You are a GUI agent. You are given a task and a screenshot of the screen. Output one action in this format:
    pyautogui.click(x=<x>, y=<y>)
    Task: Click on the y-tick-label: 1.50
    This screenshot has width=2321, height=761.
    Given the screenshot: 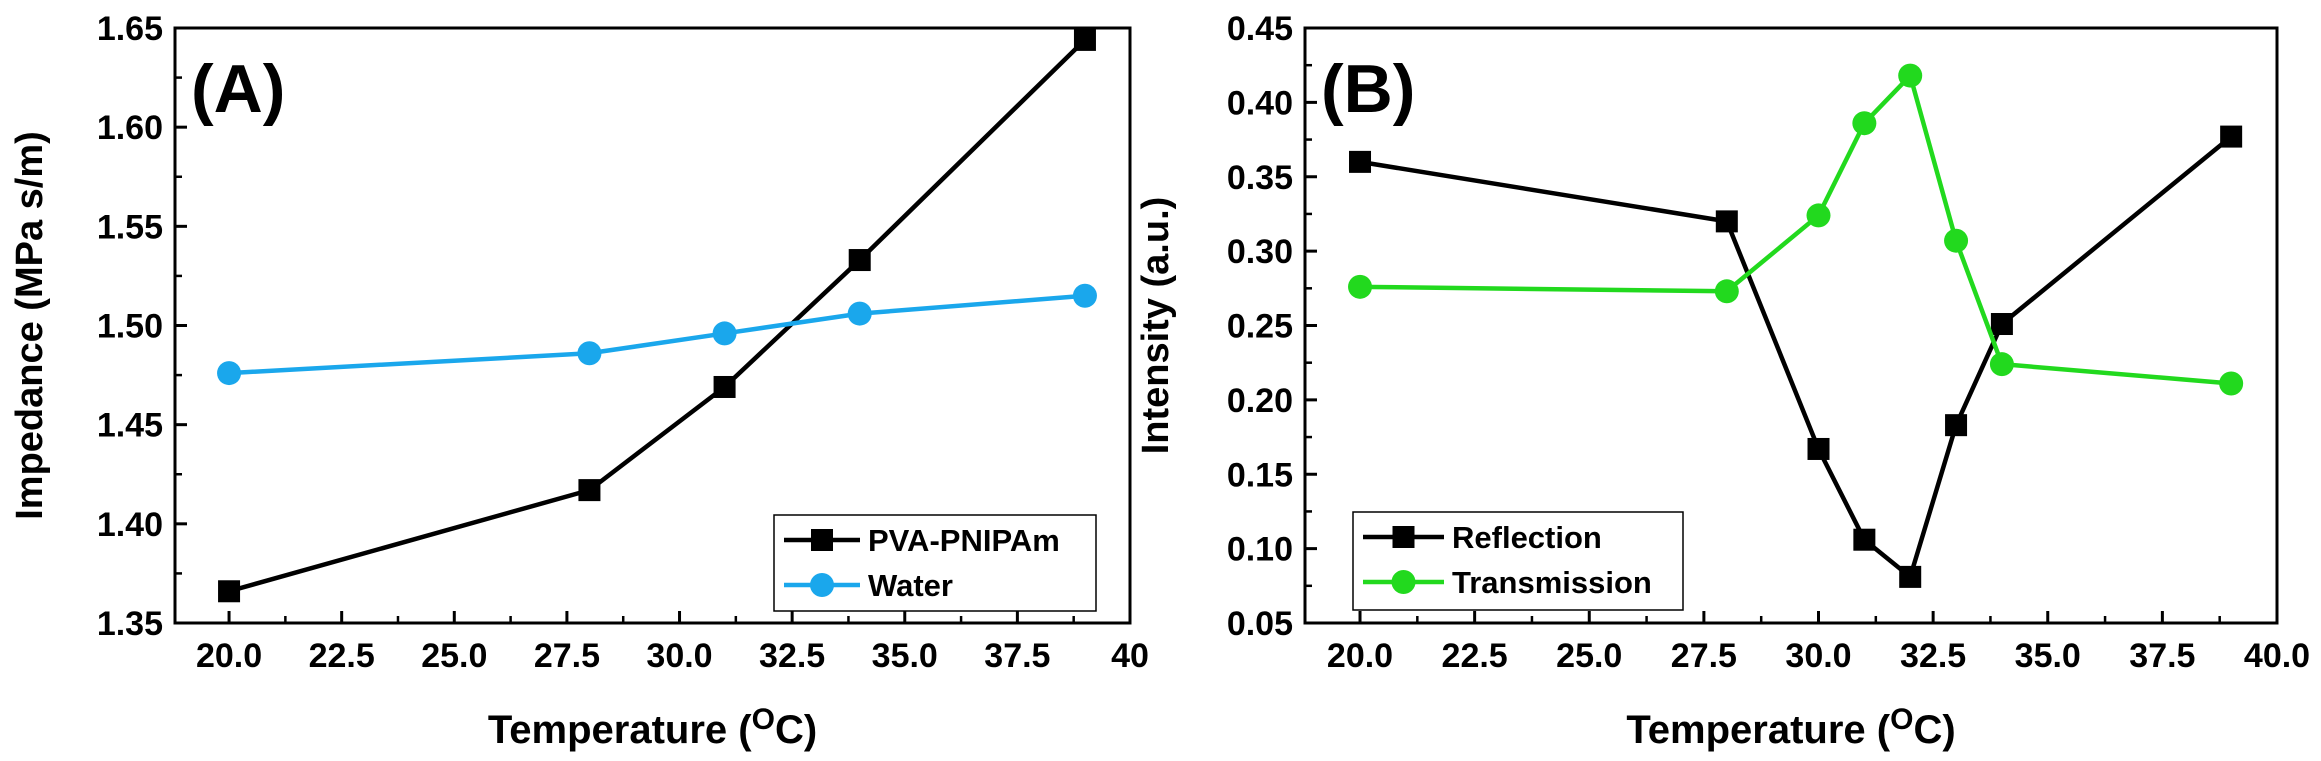 What is the action you would take?
    pyautogui.click(x=130, y=327)
    